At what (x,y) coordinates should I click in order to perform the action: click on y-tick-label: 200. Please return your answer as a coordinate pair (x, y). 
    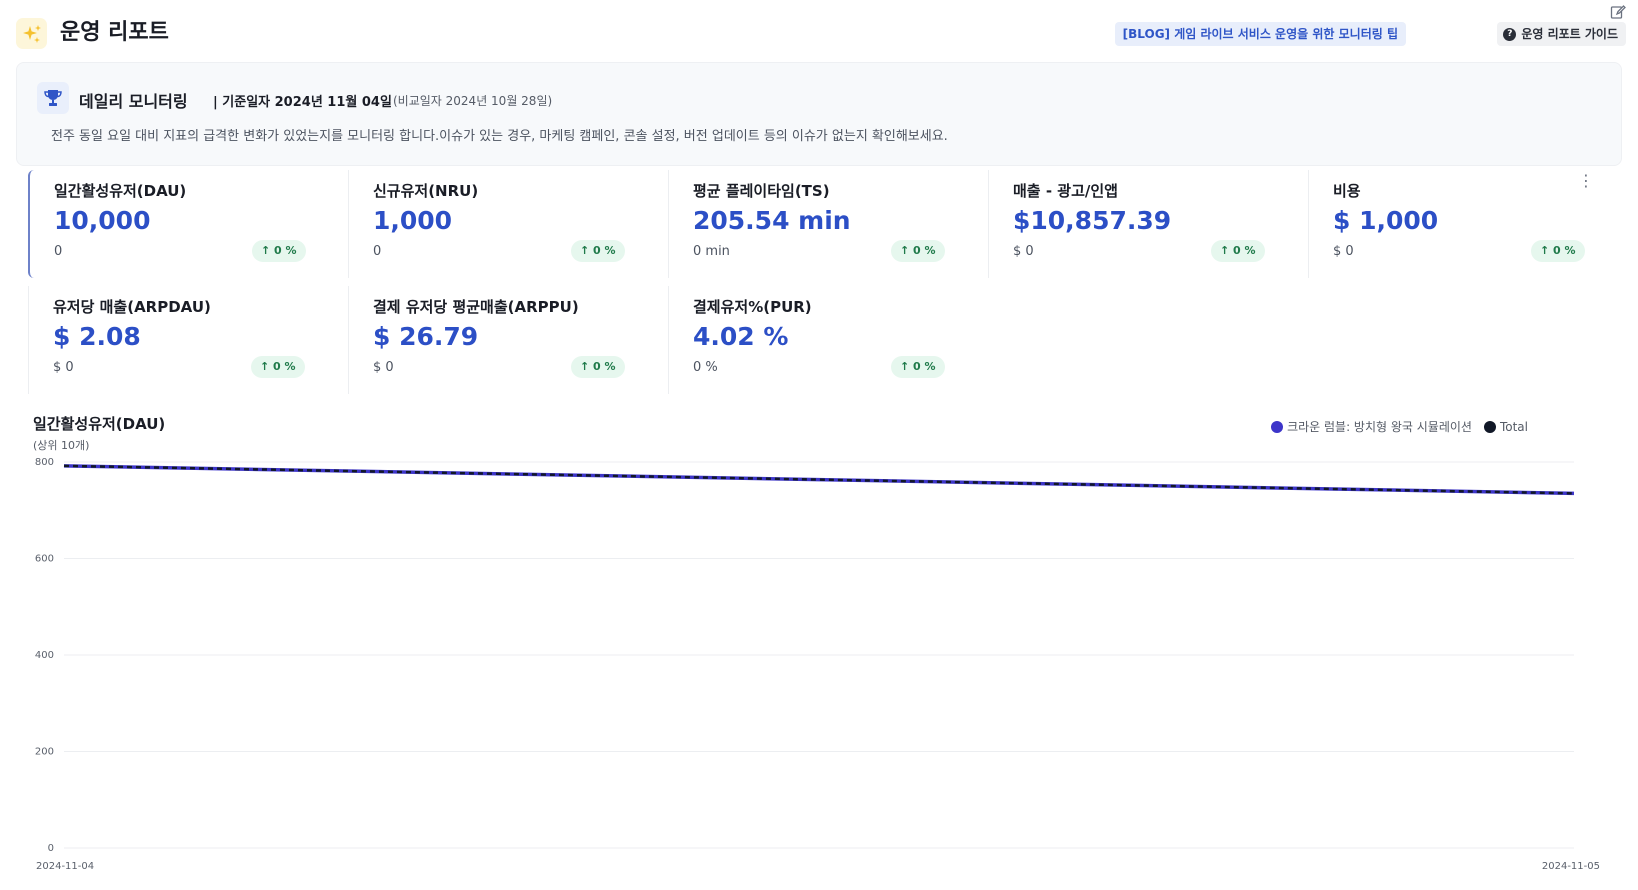
    Looking at the image, I should click on (44, 752).